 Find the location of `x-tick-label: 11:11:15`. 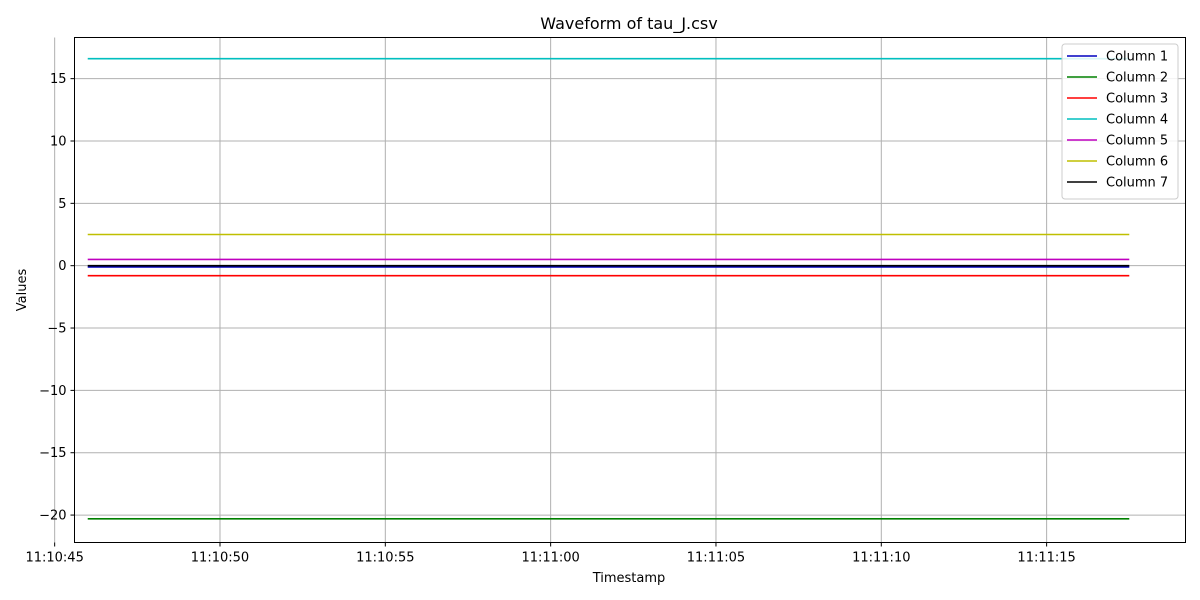

x-tick-label: 11:11:15 is located at coordinates (1046, 558).